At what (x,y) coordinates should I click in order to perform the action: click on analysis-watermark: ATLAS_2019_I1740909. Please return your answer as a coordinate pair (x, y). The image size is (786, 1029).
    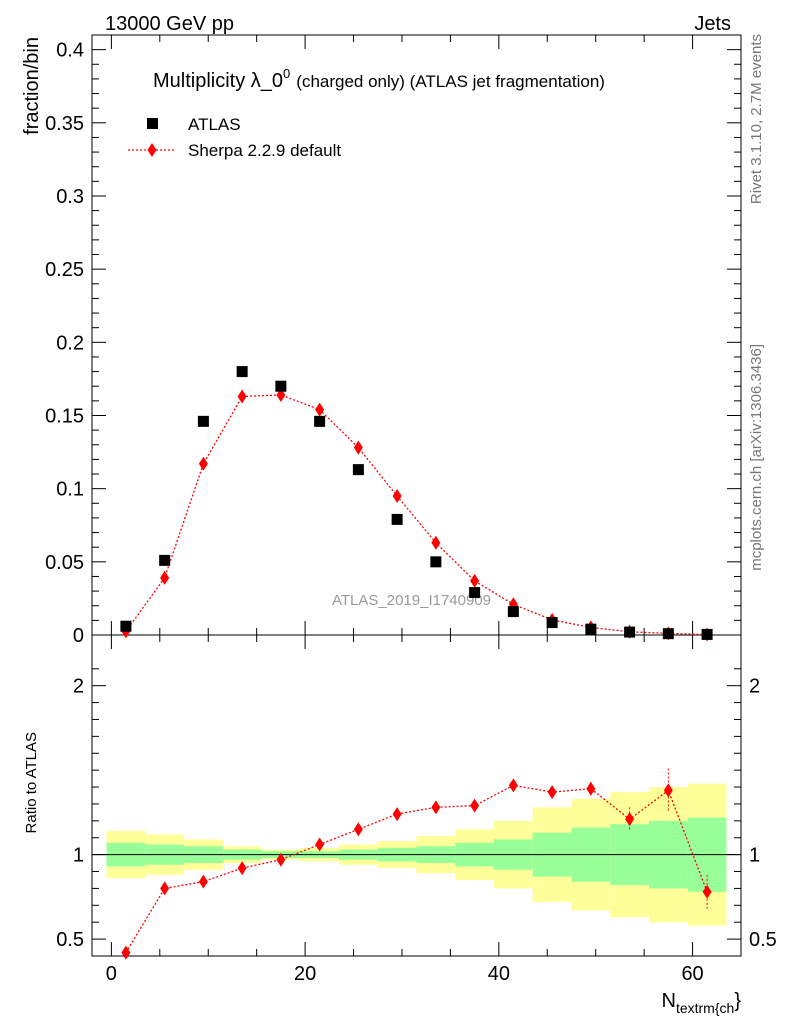
    Looking at the image, I should click on (411, 600).